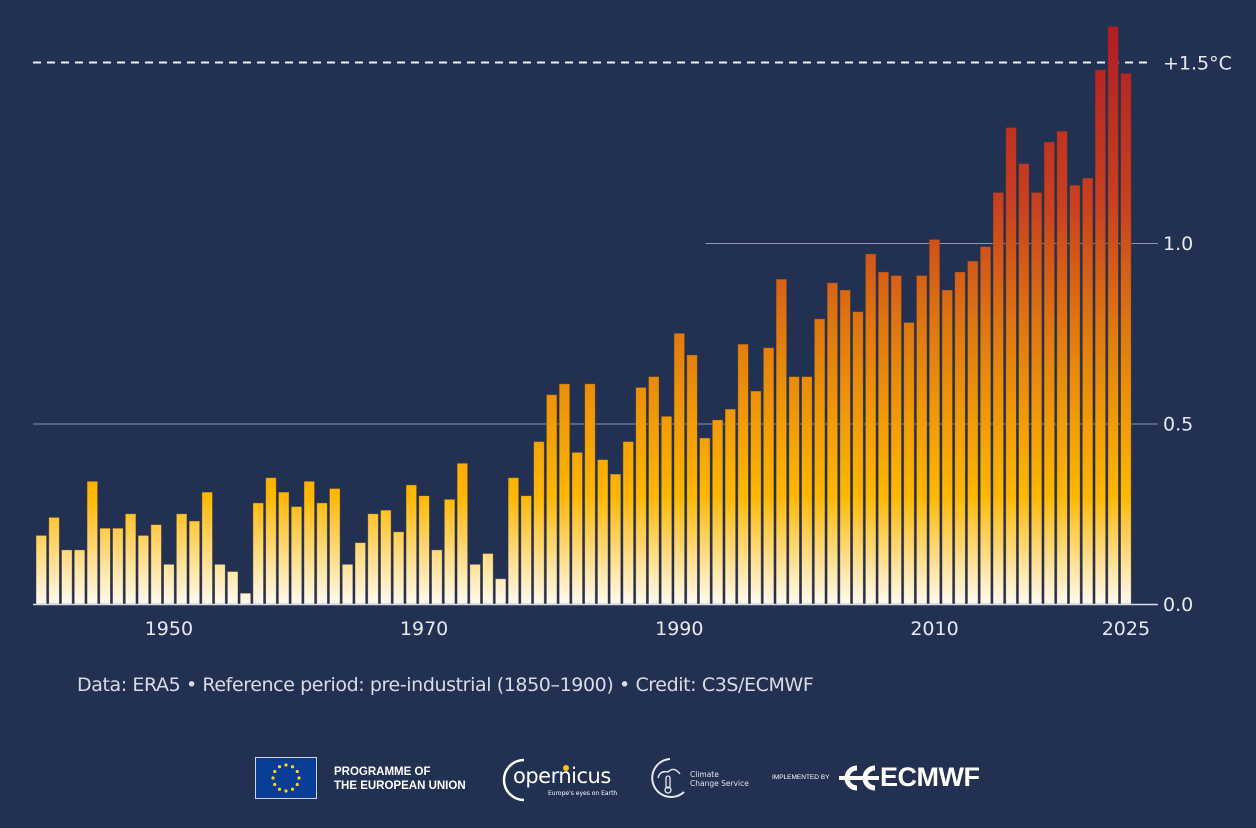 This screenshot has height=828, width=1256. What do you see at coordinates (922, 440) in the screenshot?
I see `bar-2009` at bounding box center [922, 440].